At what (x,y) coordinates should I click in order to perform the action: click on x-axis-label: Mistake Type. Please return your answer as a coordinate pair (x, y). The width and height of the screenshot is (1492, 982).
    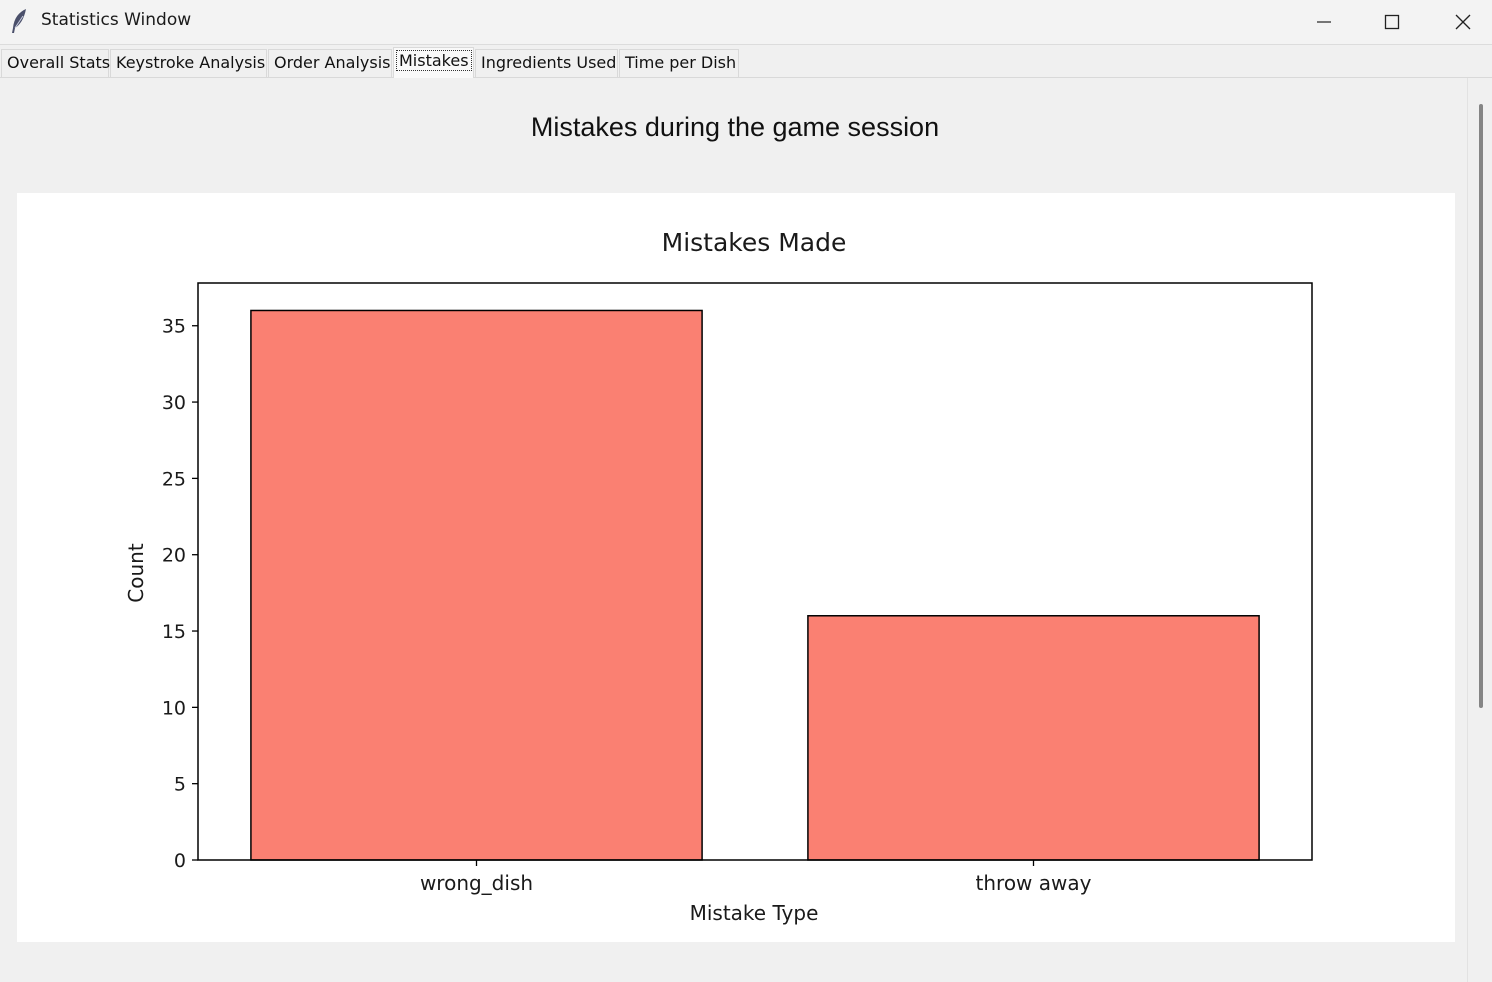
    Looking at the image, I should click on (754, 913).